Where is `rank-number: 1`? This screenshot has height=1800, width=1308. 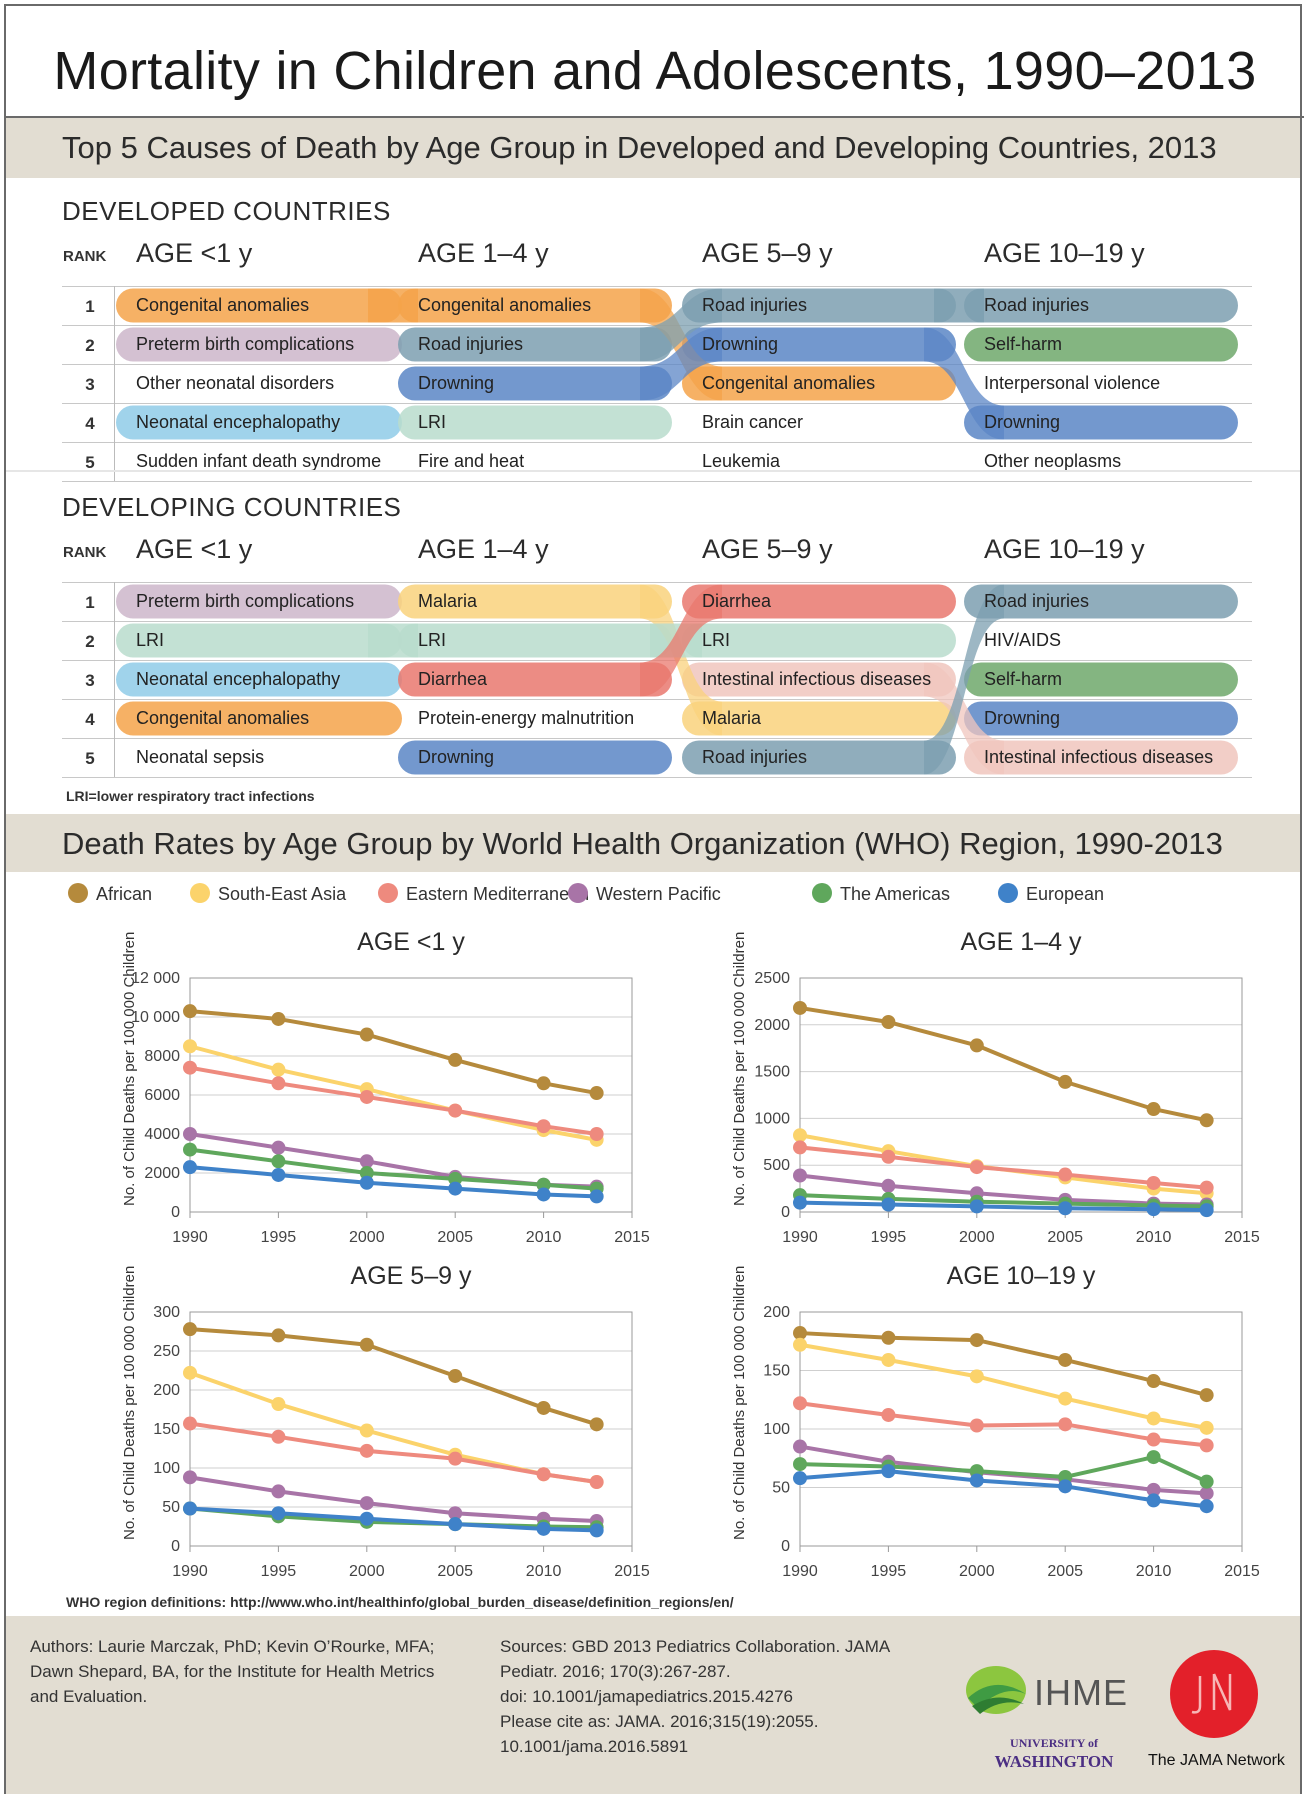 rank-number: 1 is located at coordinates (90, 602).